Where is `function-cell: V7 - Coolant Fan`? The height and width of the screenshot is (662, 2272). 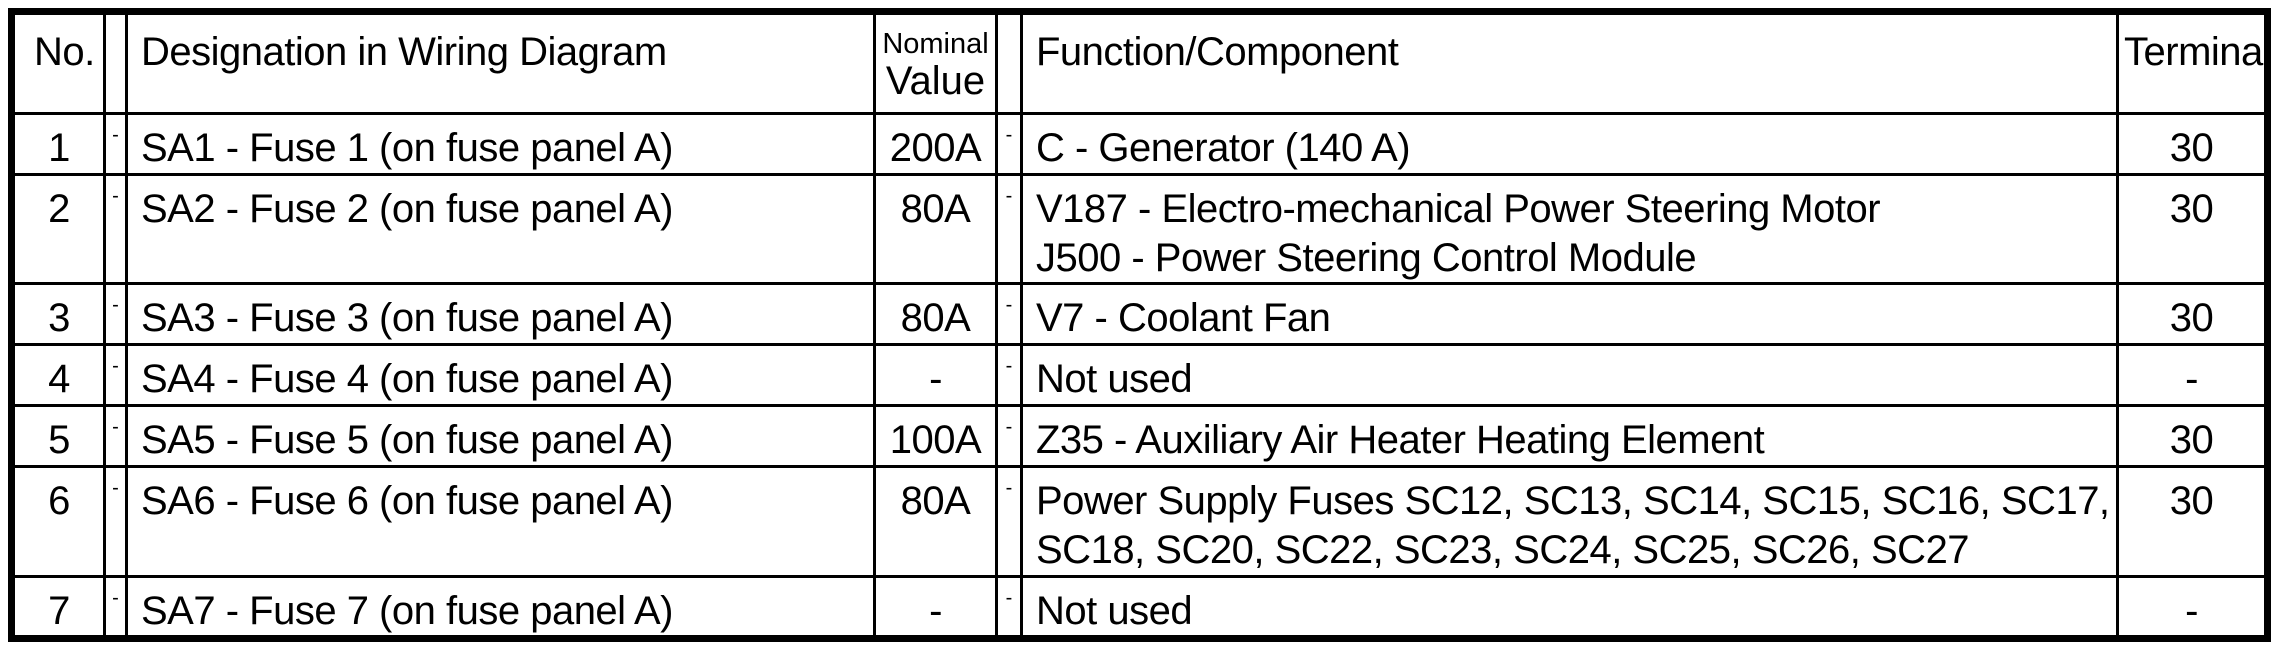
function-cell: V7 - Coolant Fan is located at coordinates (1569, 314).